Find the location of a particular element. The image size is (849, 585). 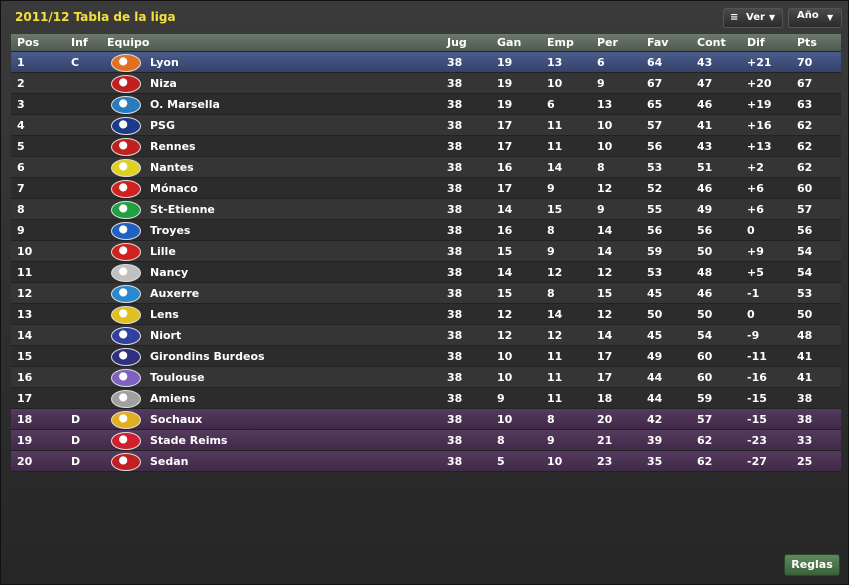

cell-value: -9 is located at coordinates (753, 335).